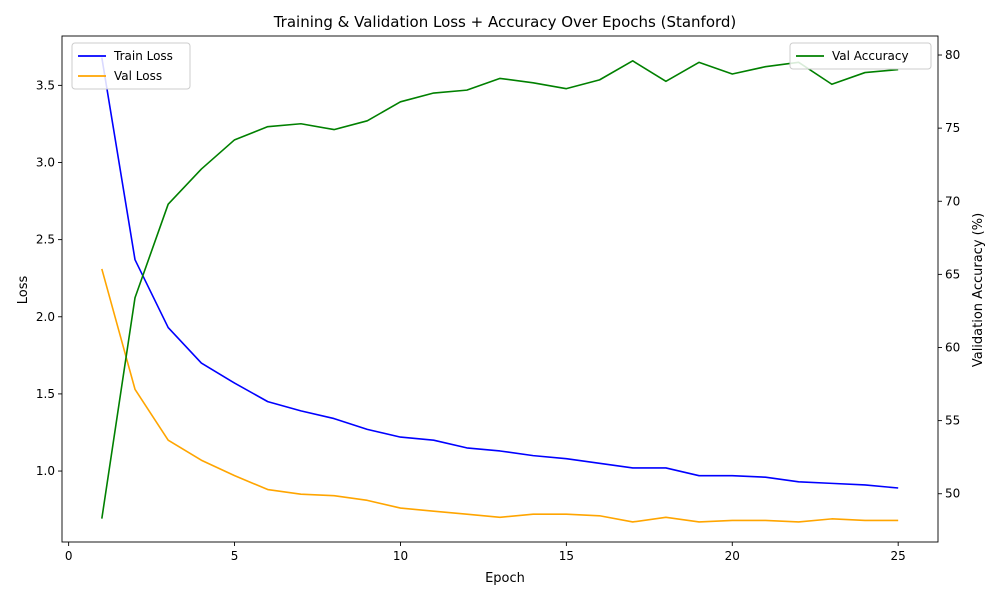 The image size is (1000, 600). I want to click on y-right-tick-label: 70, so click(952, 201).